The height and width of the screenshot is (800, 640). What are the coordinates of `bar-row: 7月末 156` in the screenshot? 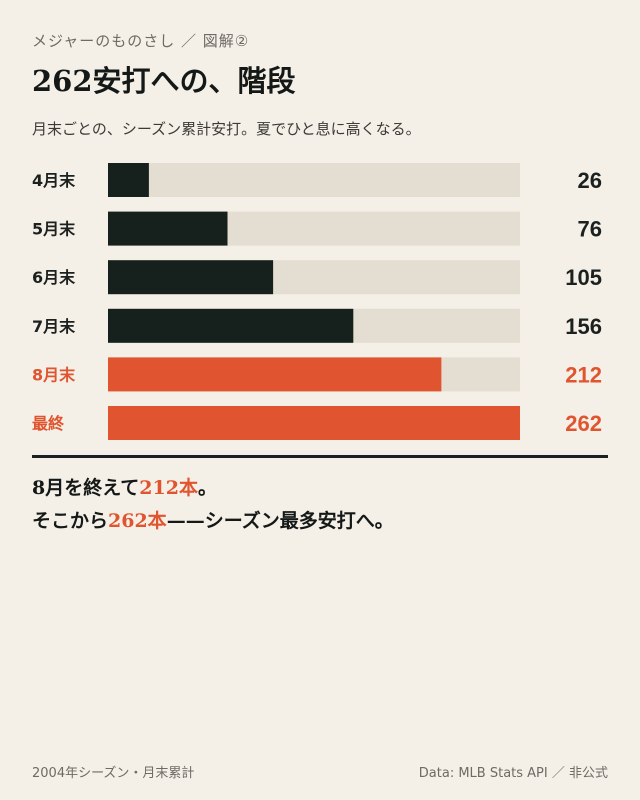 It's located at (317, 325).